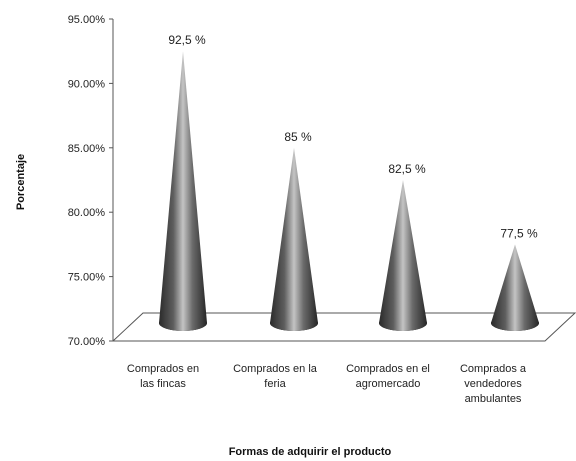  What do you see at coordinates (519, 233) in the screenshot?
I see `data-label: 77,5 %` at bounding box center [519, 233].